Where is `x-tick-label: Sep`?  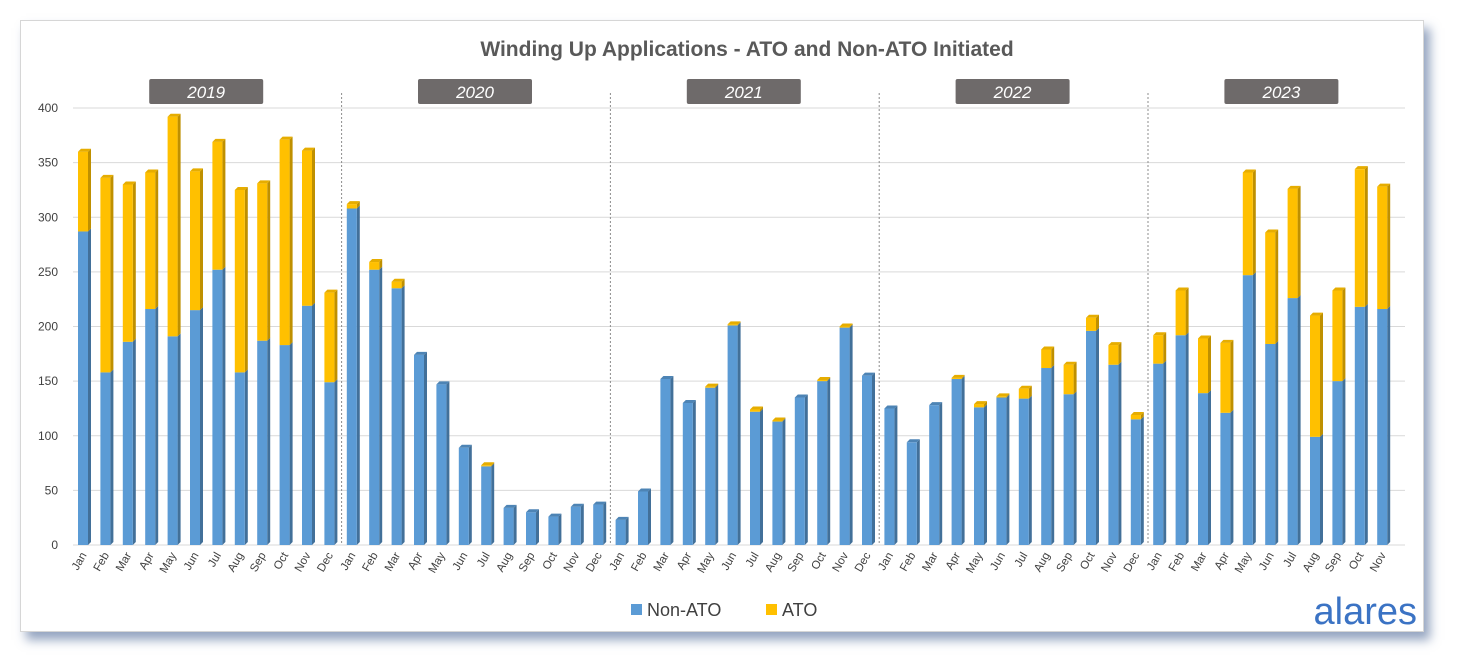
x-tick-label: Sep is located at coordinates (796, 563).